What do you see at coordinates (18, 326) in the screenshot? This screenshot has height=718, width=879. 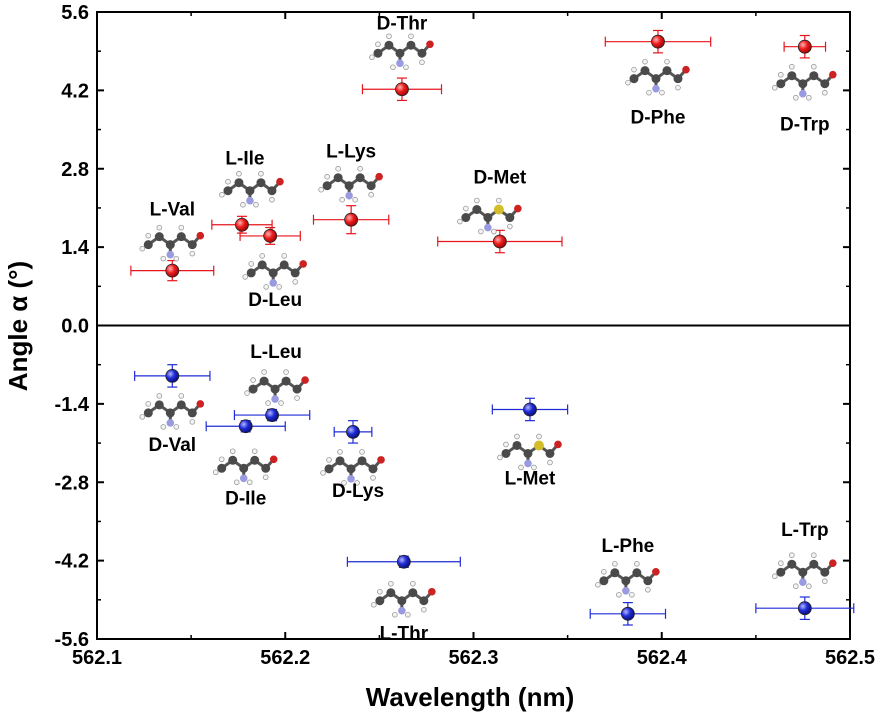 I see `y-axis-title: Angle α (°)` at bounding box center [18, 326].